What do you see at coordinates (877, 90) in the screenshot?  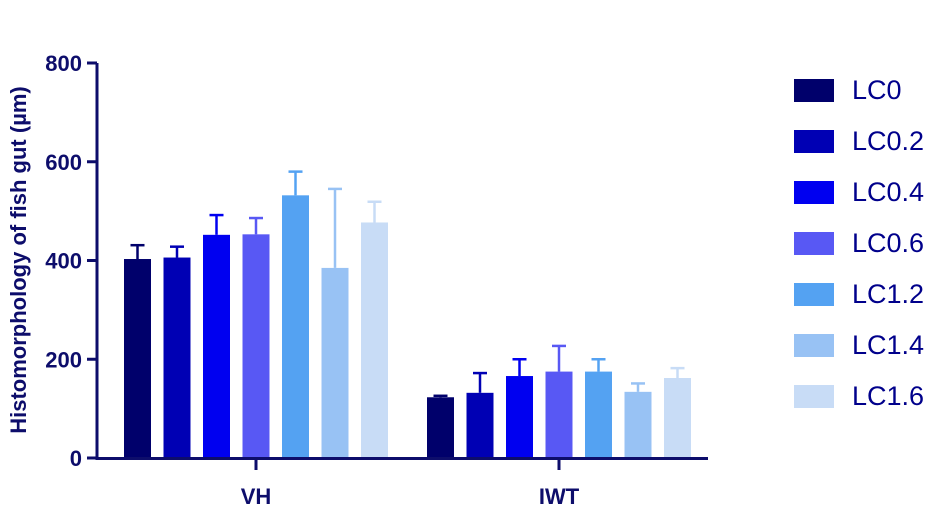 I see `legend-label: LC0` at bounding box center [877, 90].